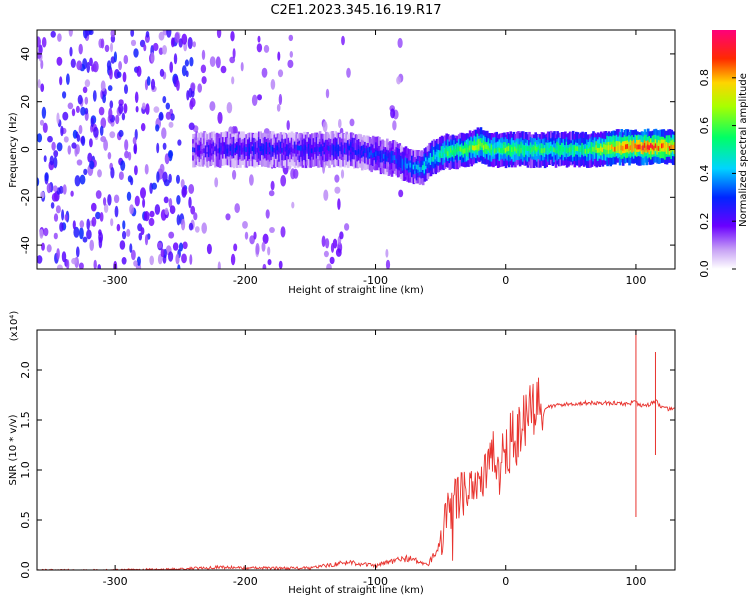 The height and width of the screenshot is (600, 750). Describe the element at coordinates (25, 149) in the screenshot. I see `heatmap-y-tick-label: 0` at that location.